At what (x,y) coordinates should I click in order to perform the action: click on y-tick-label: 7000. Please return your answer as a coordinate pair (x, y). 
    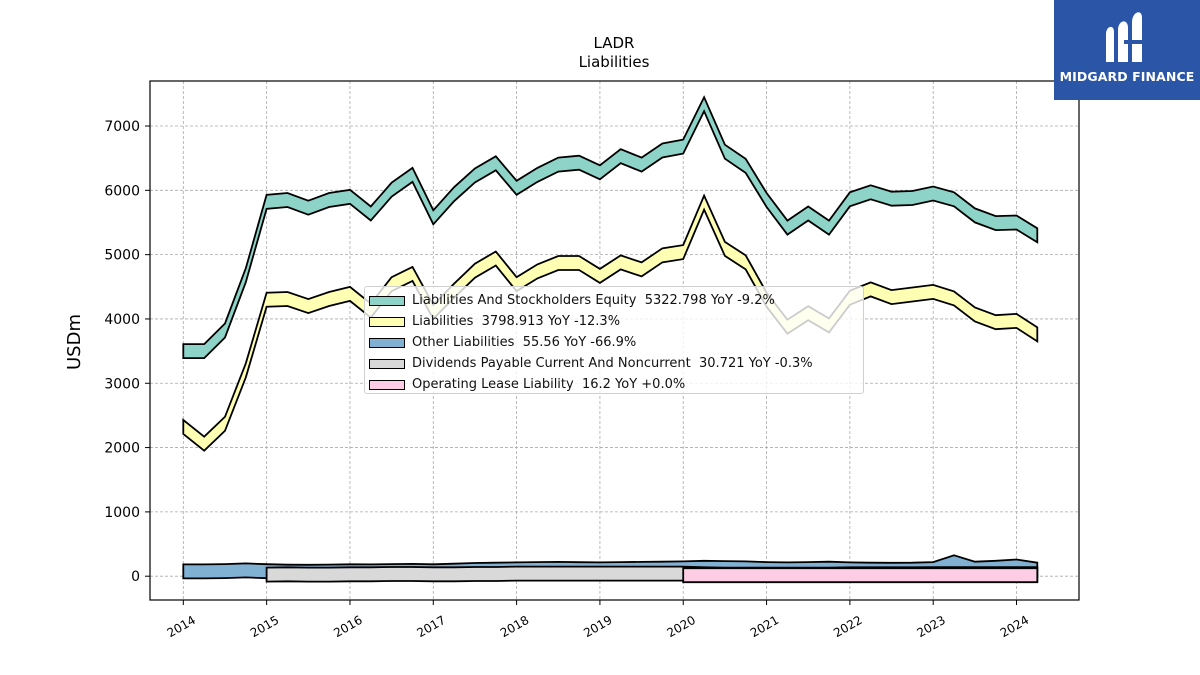
    Looking at the image, I should click on (122, 127).